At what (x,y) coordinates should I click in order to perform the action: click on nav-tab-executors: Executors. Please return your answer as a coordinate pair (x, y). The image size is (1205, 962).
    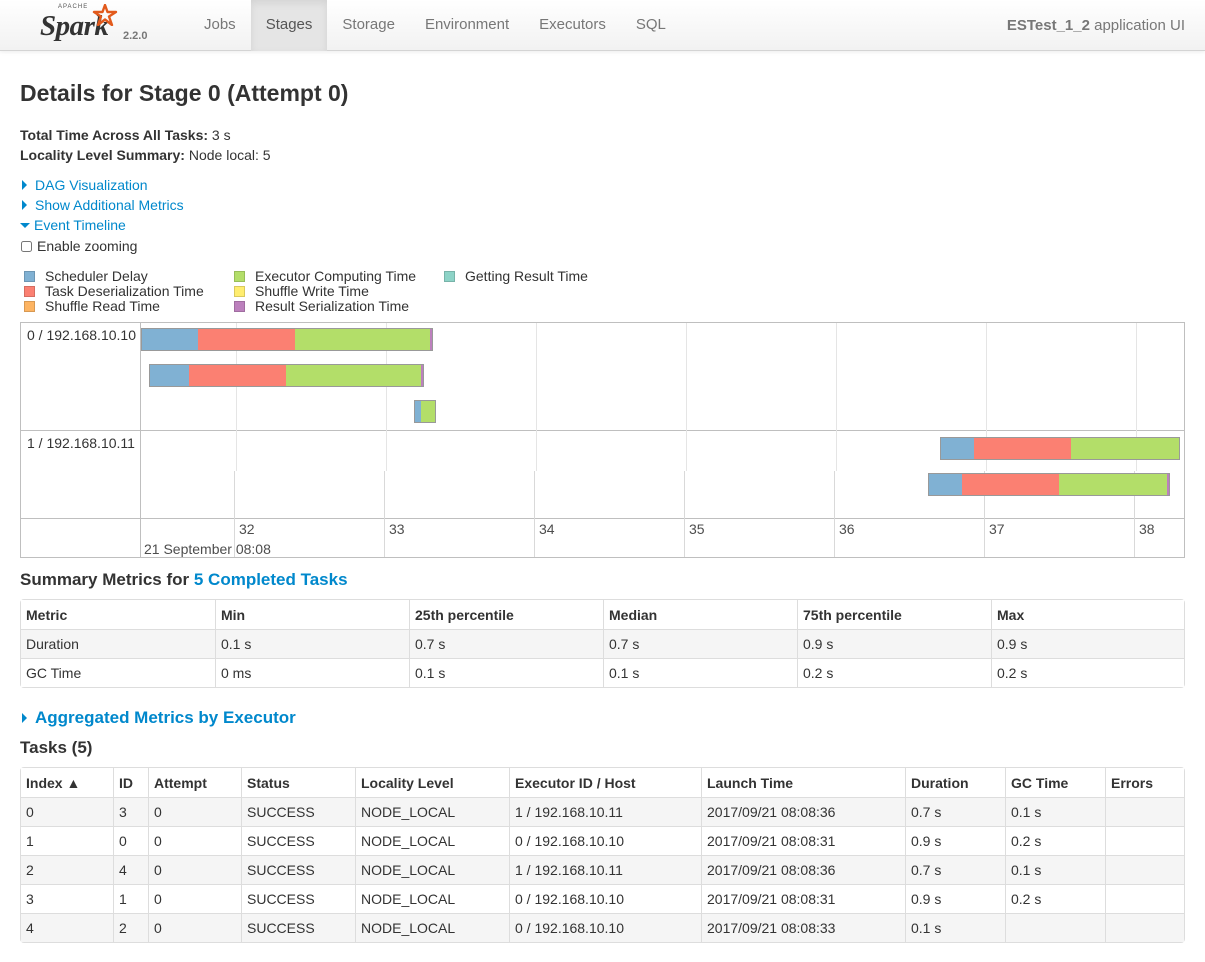
    Looking at the image, I should click on (572, 24).